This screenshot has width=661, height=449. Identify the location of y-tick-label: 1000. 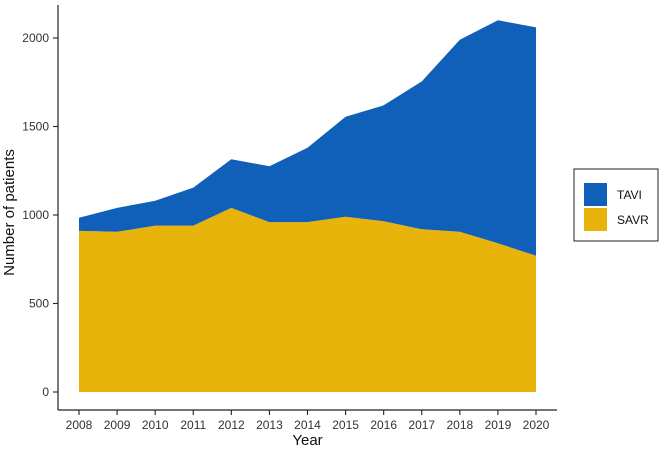
(35, 215).